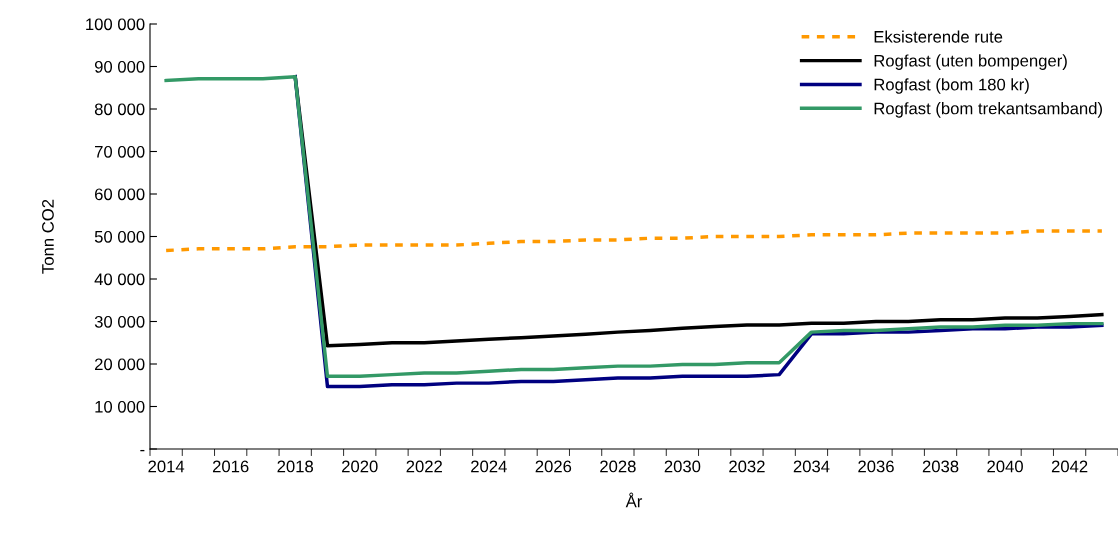 Image resolution: width=1118 pixels, height=536 pixels. I want to click on y-tick-label: 100 000, so click(115, 24).